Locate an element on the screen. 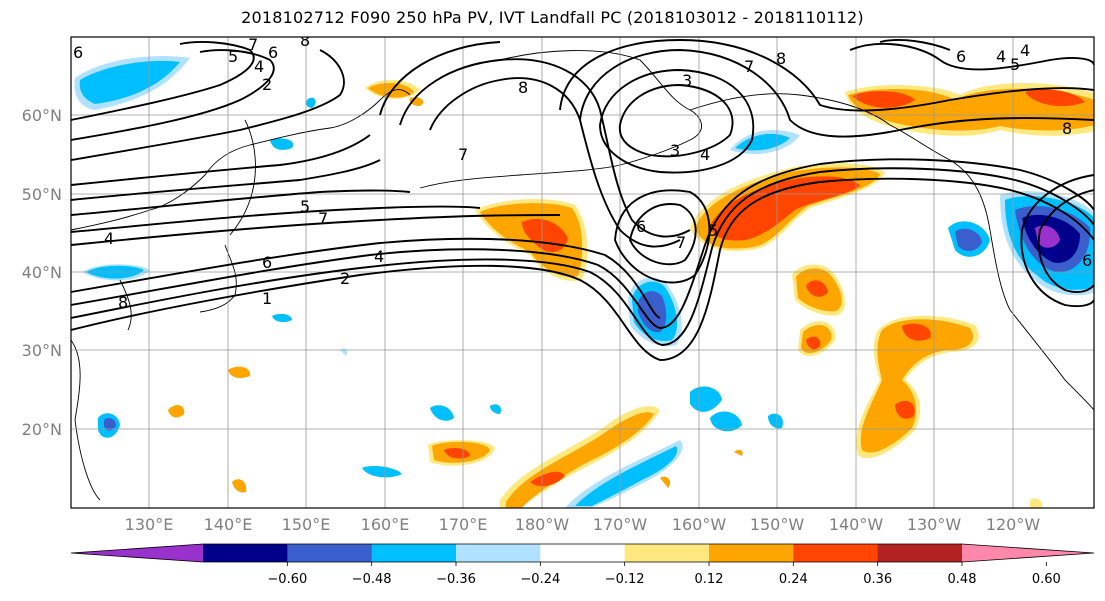 This screenshot has width=1105, height=601. contour-label: 1 is located at coordinates (267, 298).